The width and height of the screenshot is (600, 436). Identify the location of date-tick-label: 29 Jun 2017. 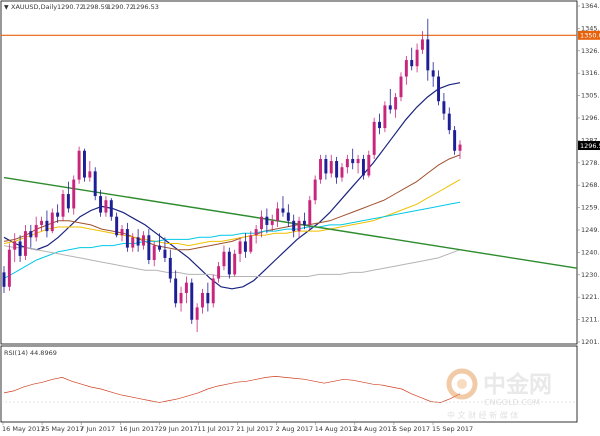
(177, 429).